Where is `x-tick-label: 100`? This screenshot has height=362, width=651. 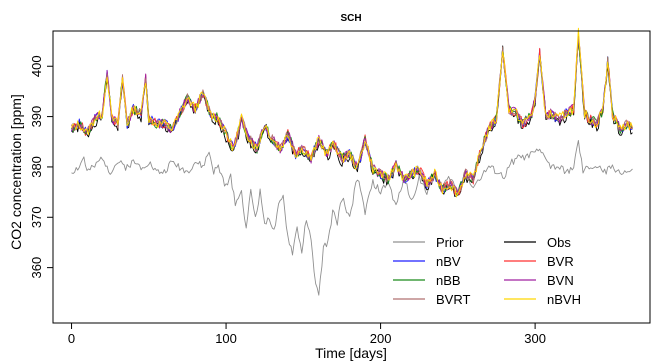 x-tick-label: 100 is located at coordinates (226, 338).